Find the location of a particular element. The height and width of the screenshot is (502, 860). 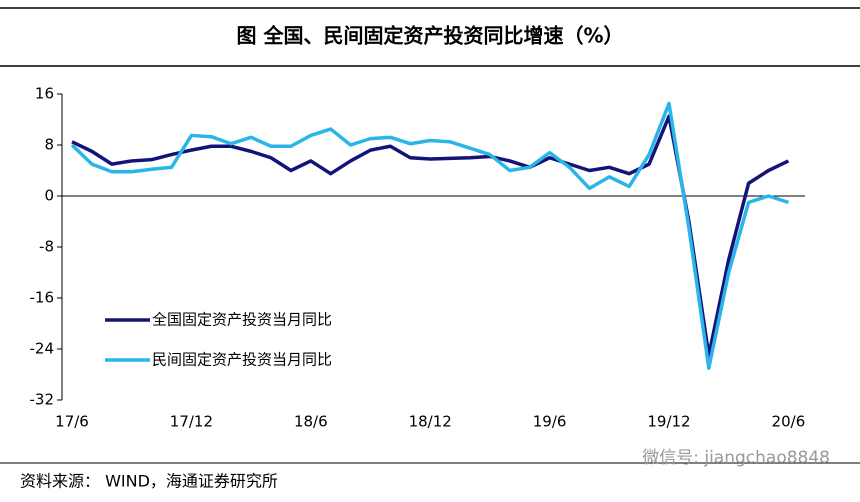

chart-title: 图 全国、民间固定资产投资同比增速（%） is located at coordinates (429, 36).